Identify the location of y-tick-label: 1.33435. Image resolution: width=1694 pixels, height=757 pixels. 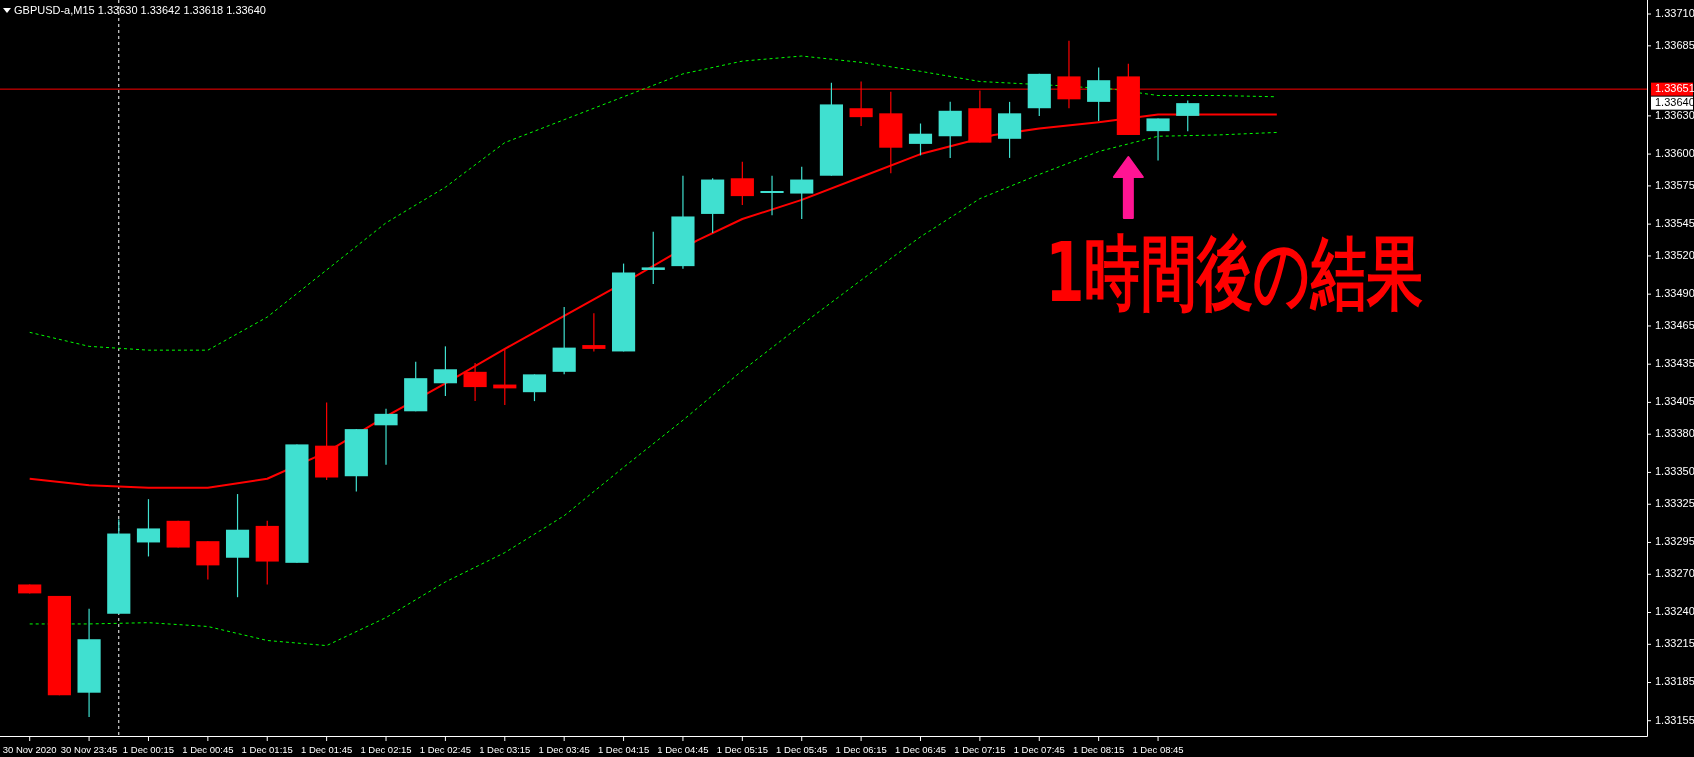
(1674, 363).